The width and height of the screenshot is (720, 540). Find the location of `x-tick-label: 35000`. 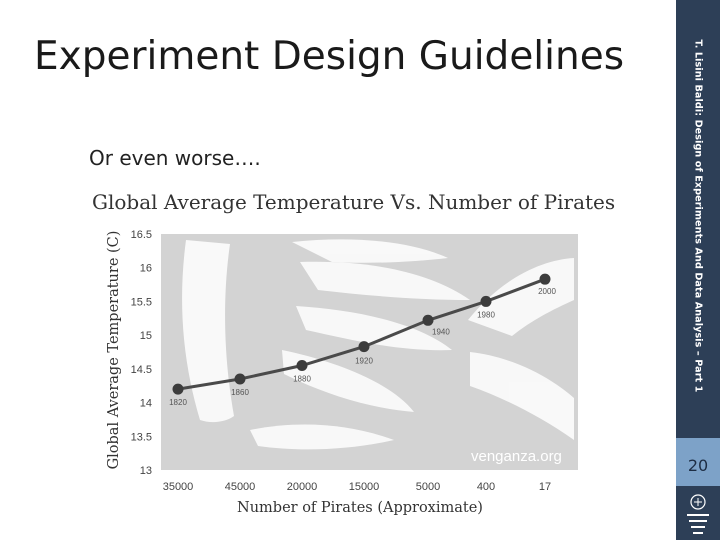

x-tick-label: 35000 is located at coordinates (178, 487).